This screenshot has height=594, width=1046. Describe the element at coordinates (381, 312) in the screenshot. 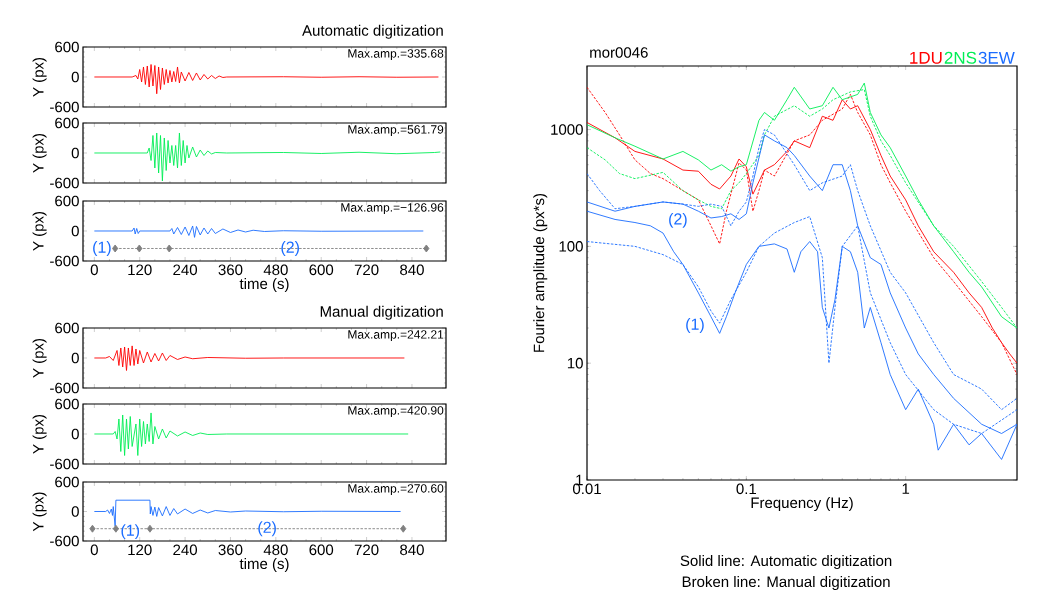

I see `chart-title: Manual digitization` at that location.